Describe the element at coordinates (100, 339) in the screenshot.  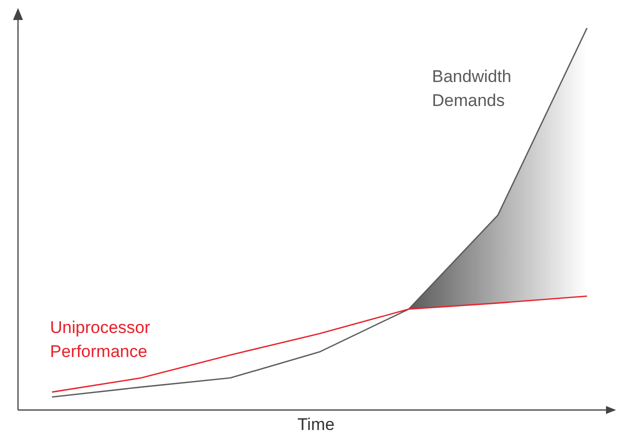
I see `series-label: Uniprocessor Performance` at that location.